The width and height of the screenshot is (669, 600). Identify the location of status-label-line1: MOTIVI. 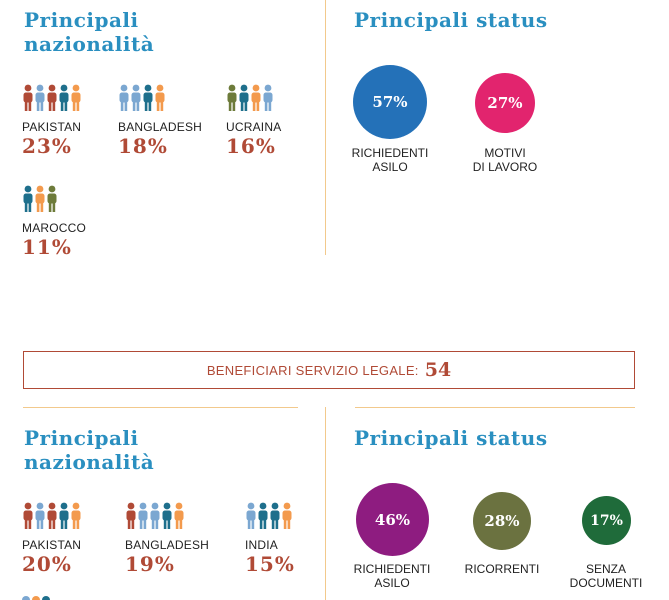
(505, 153).